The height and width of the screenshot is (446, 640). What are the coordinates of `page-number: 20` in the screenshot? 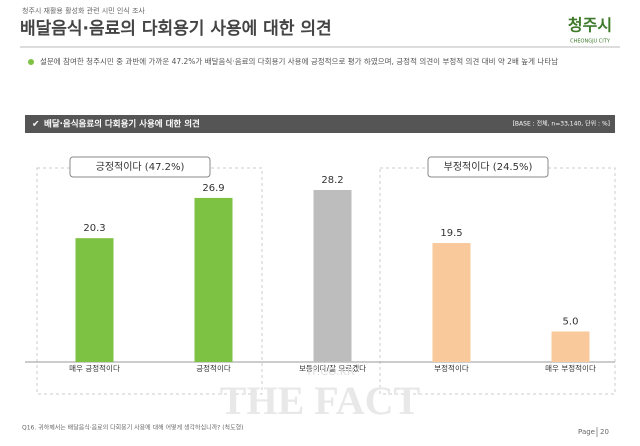 It's located at (604, 432).